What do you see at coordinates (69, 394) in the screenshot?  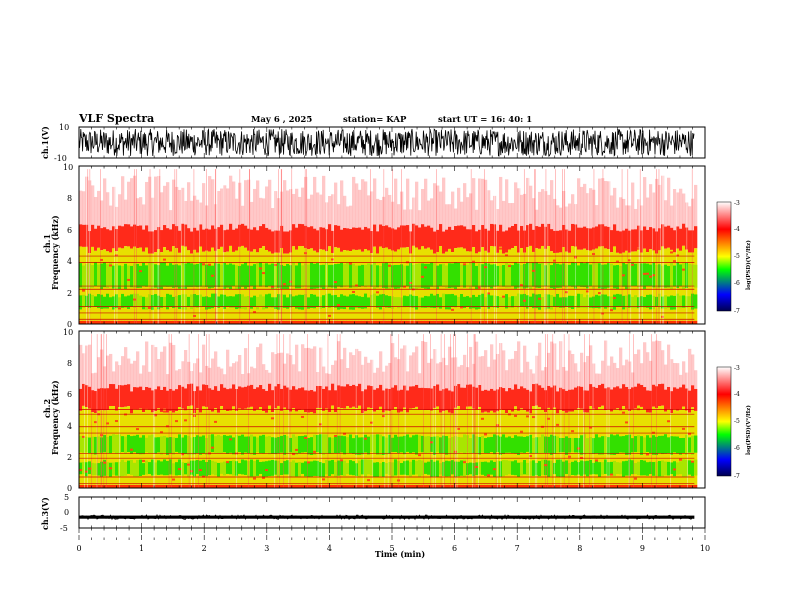 I see `ch2-spec-ytick-6: 6` at bounding box center [69, 394].